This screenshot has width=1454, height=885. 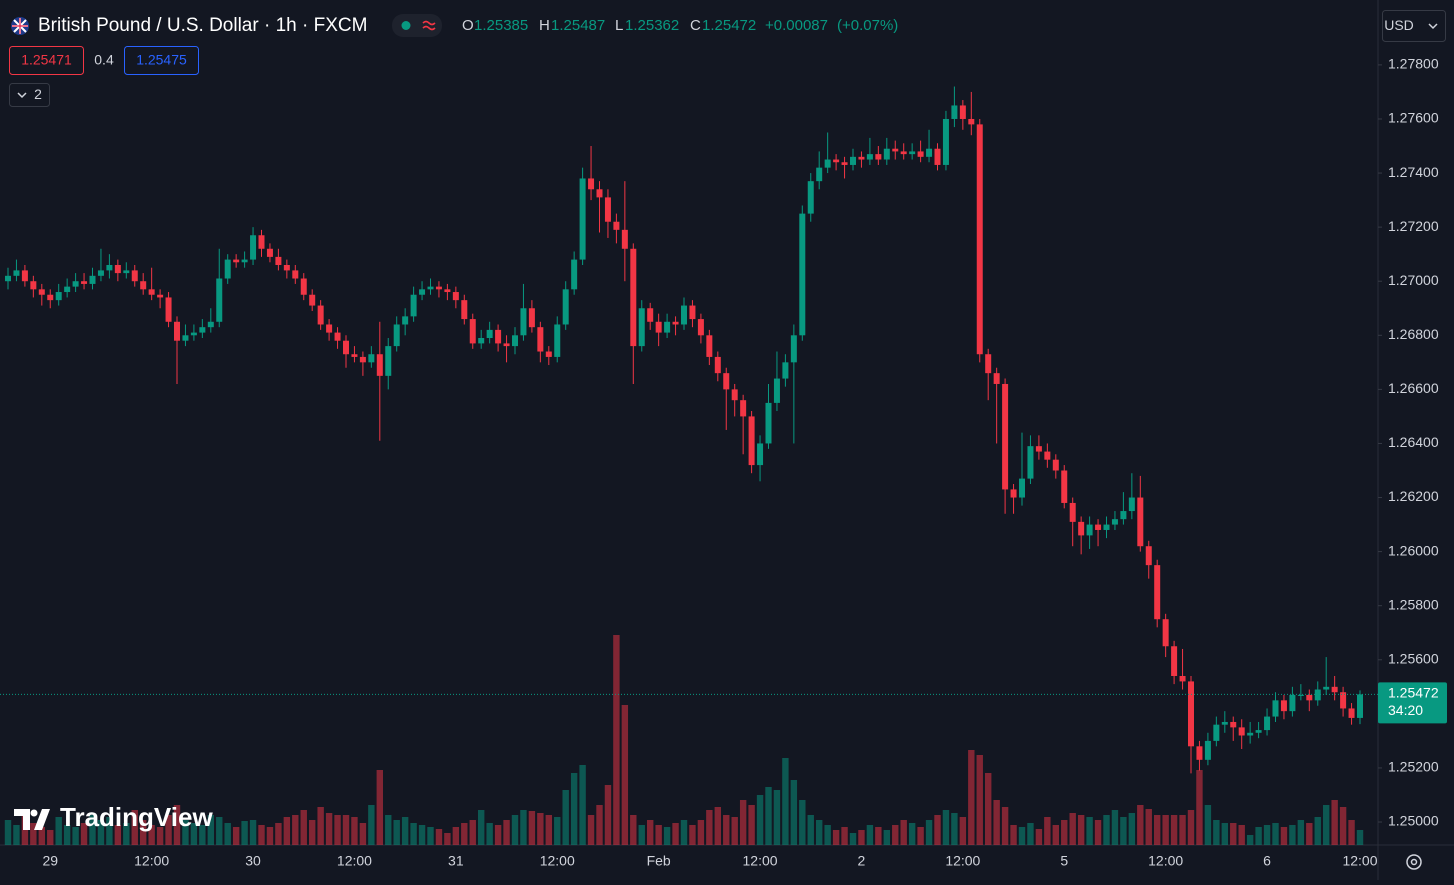 I want to click on y-tick-label: 1.27800, so click(x=1413, y=64).